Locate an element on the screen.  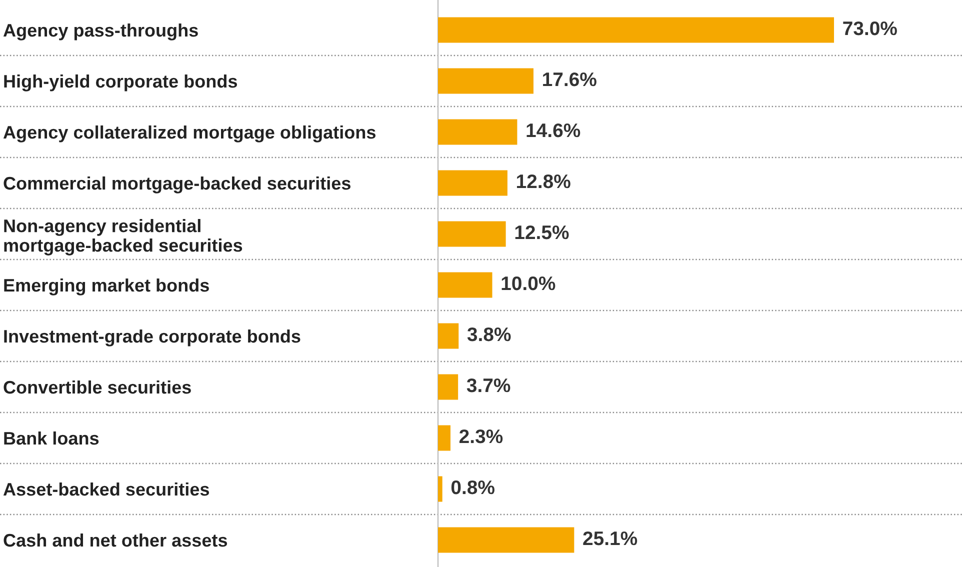
y-tick-label: Agency collateralized mortgage obligations is located at coordinates (189, 133).